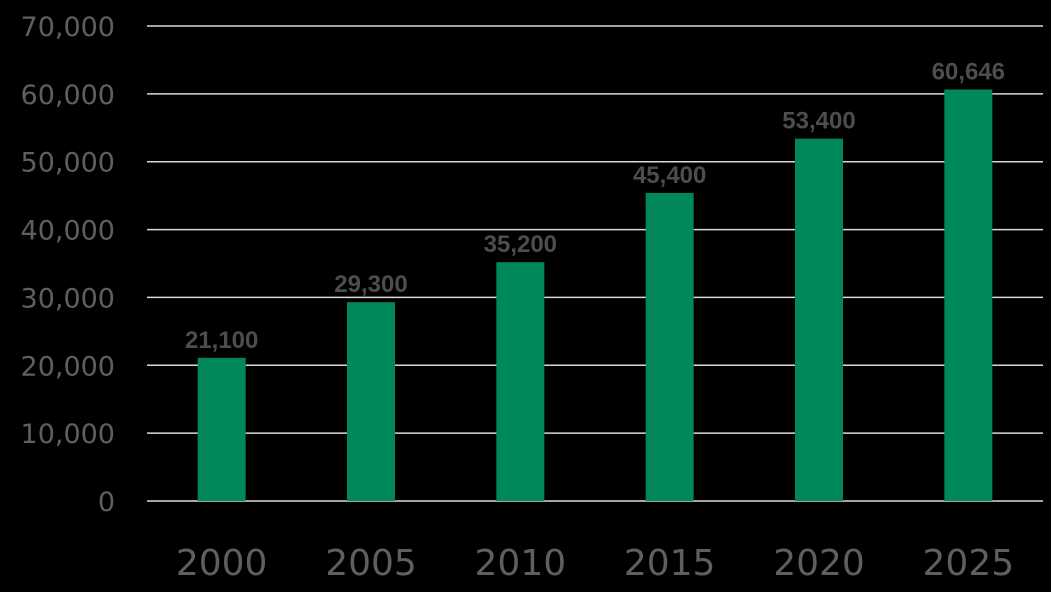  What do you see at coordinates (68, 434) in the screenshot?
I see `y-tick-label: 10,000` at bounding box center [68, 434].